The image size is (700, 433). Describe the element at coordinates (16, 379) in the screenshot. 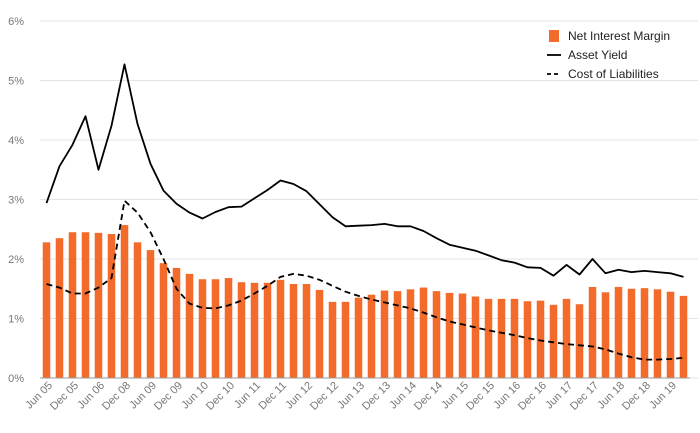

I see `y-tick-label: 0%` at that location.